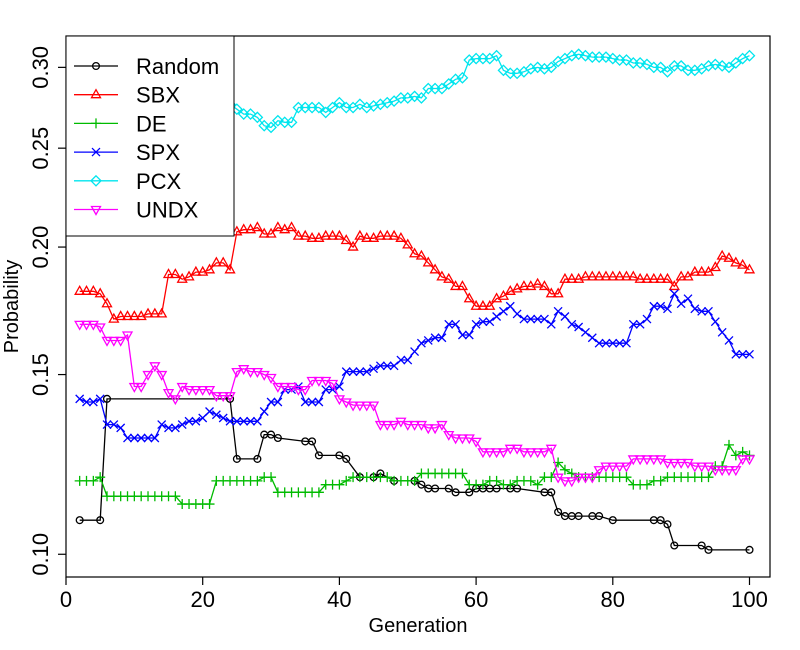 The width and height of the screenshot is (800, 650). I want to click on legend-item-de: DE, so click(120, 123).